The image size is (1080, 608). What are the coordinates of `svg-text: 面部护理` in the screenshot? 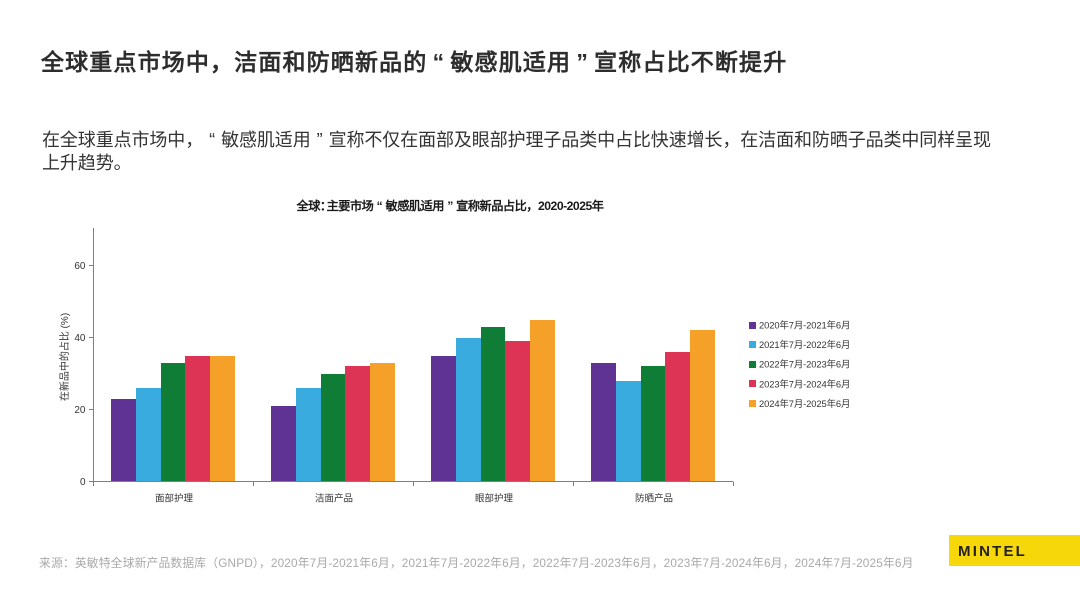 It's located at (174, 499).